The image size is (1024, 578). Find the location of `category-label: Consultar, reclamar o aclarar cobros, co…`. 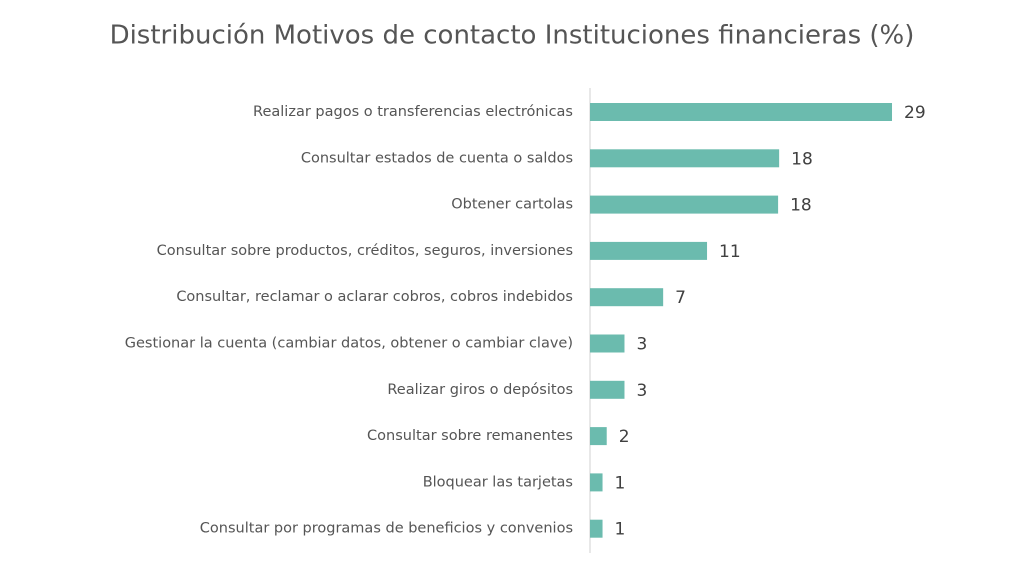

category-label: Consultar, reclamar o aclarar cobros, co… is located at coordinates (374, 297).